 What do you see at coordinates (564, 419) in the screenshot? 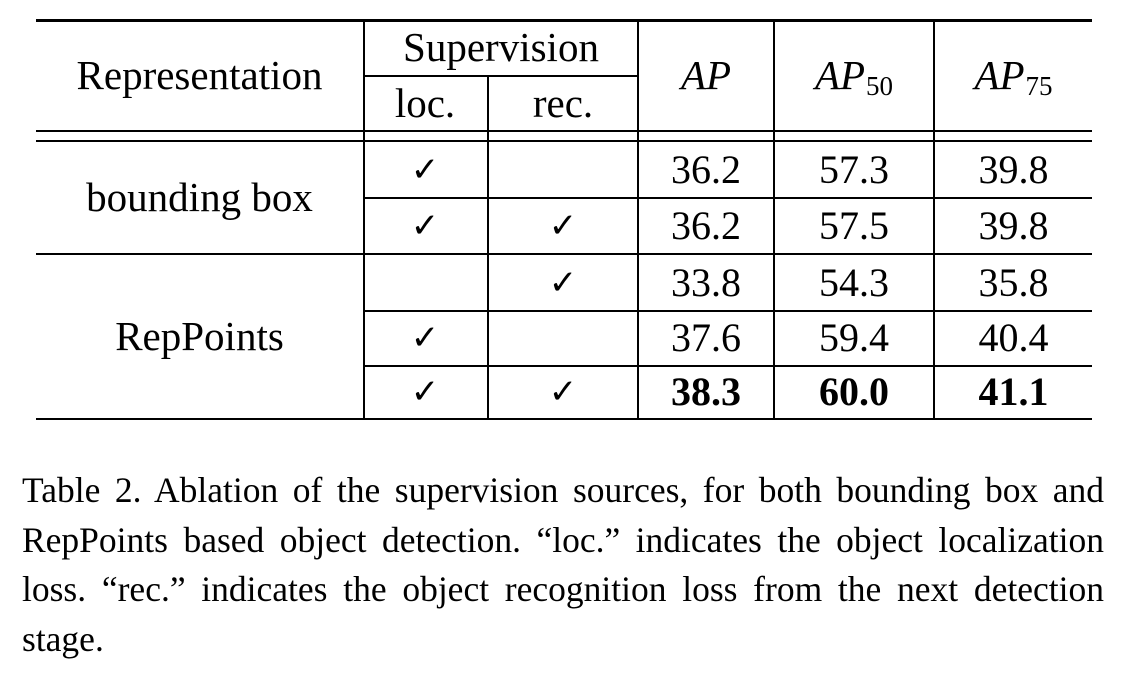
I see `bottom-rule` at bounding box center [564, 419].